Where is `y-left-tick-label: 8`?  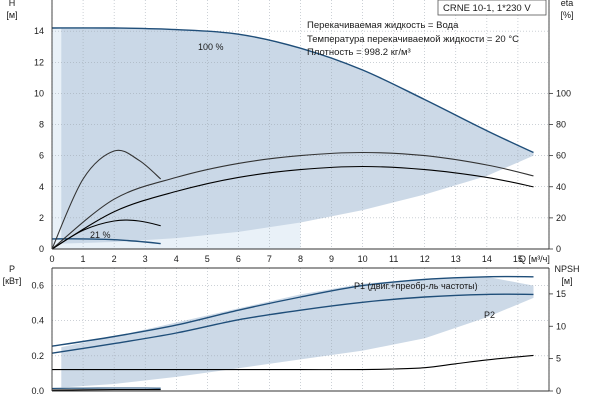 y-left-tick-label: 8 is located at coordinates (41, 125).